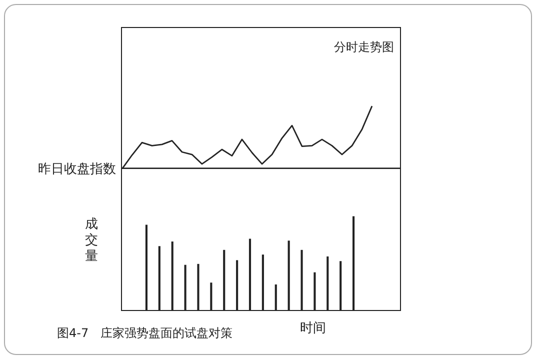 The width and height of the screenshot is (538, 361). I want to click on ref-line-label: 昨日收盘指数, so click(77, 169).